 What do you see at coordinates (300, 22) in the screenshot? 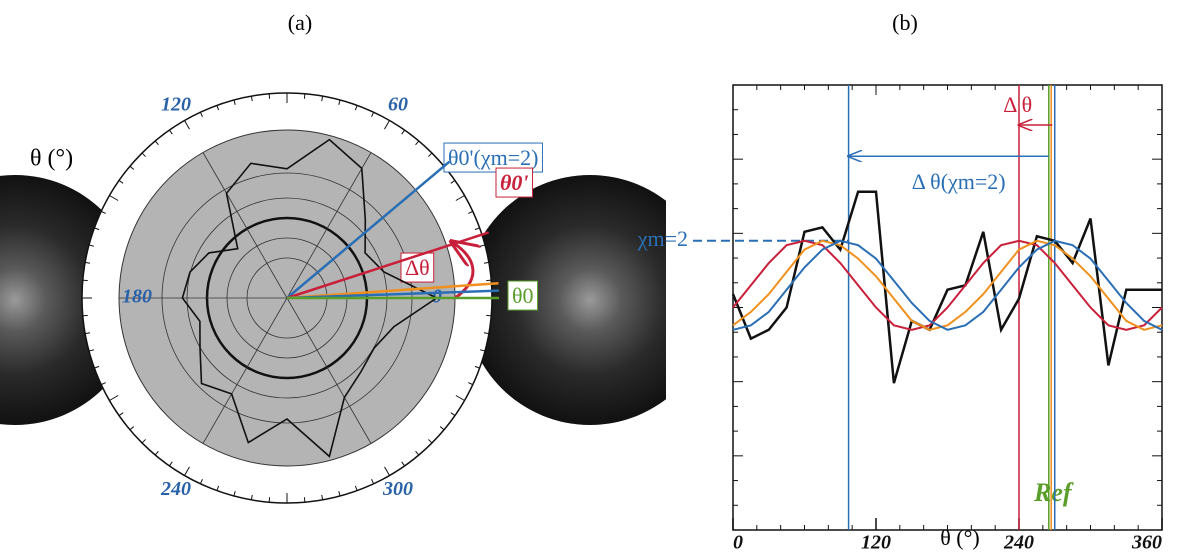
I see `panel-title: (a)` at bounding box center [300, 22].